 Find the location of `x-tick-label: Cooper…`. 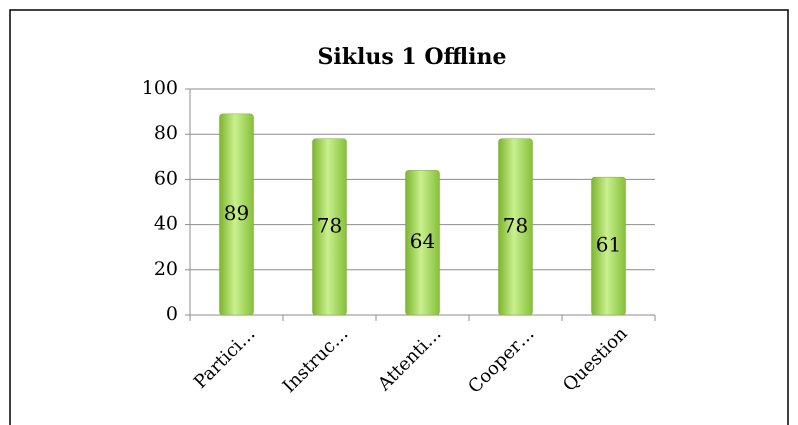

x-tick-label: Cooper… is located at coordinates (501, 360).